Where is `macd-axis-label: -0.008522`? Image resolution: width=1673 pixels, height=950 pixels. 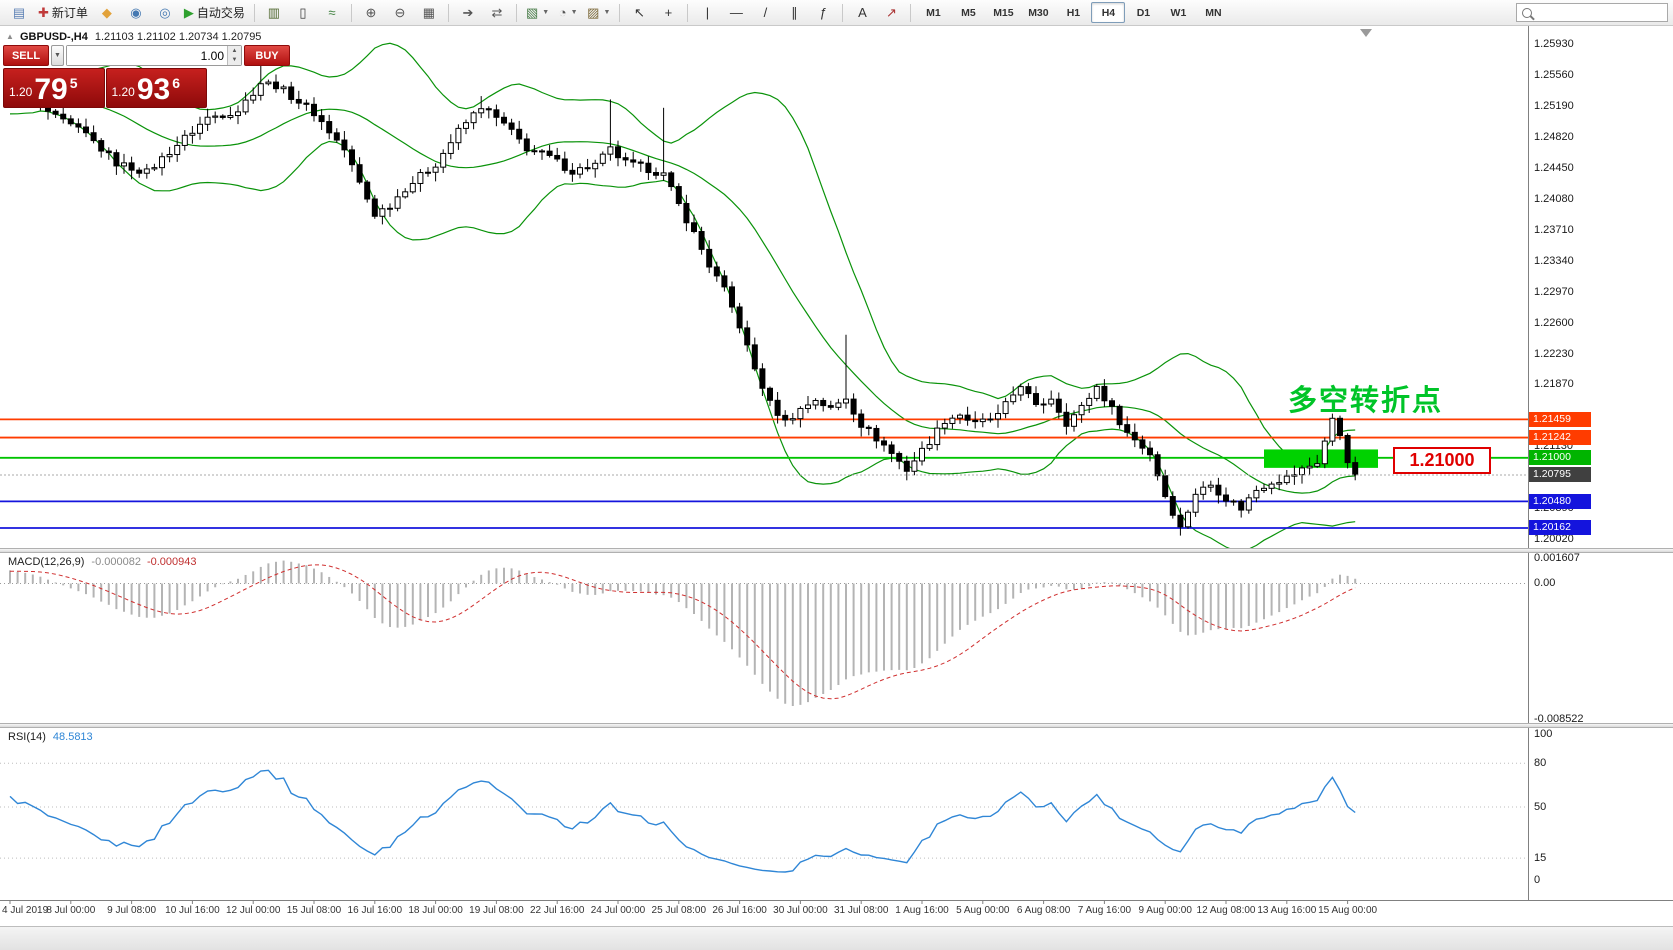
macd-axis-label: -0.008522 is located at coordinates (1559, 718).